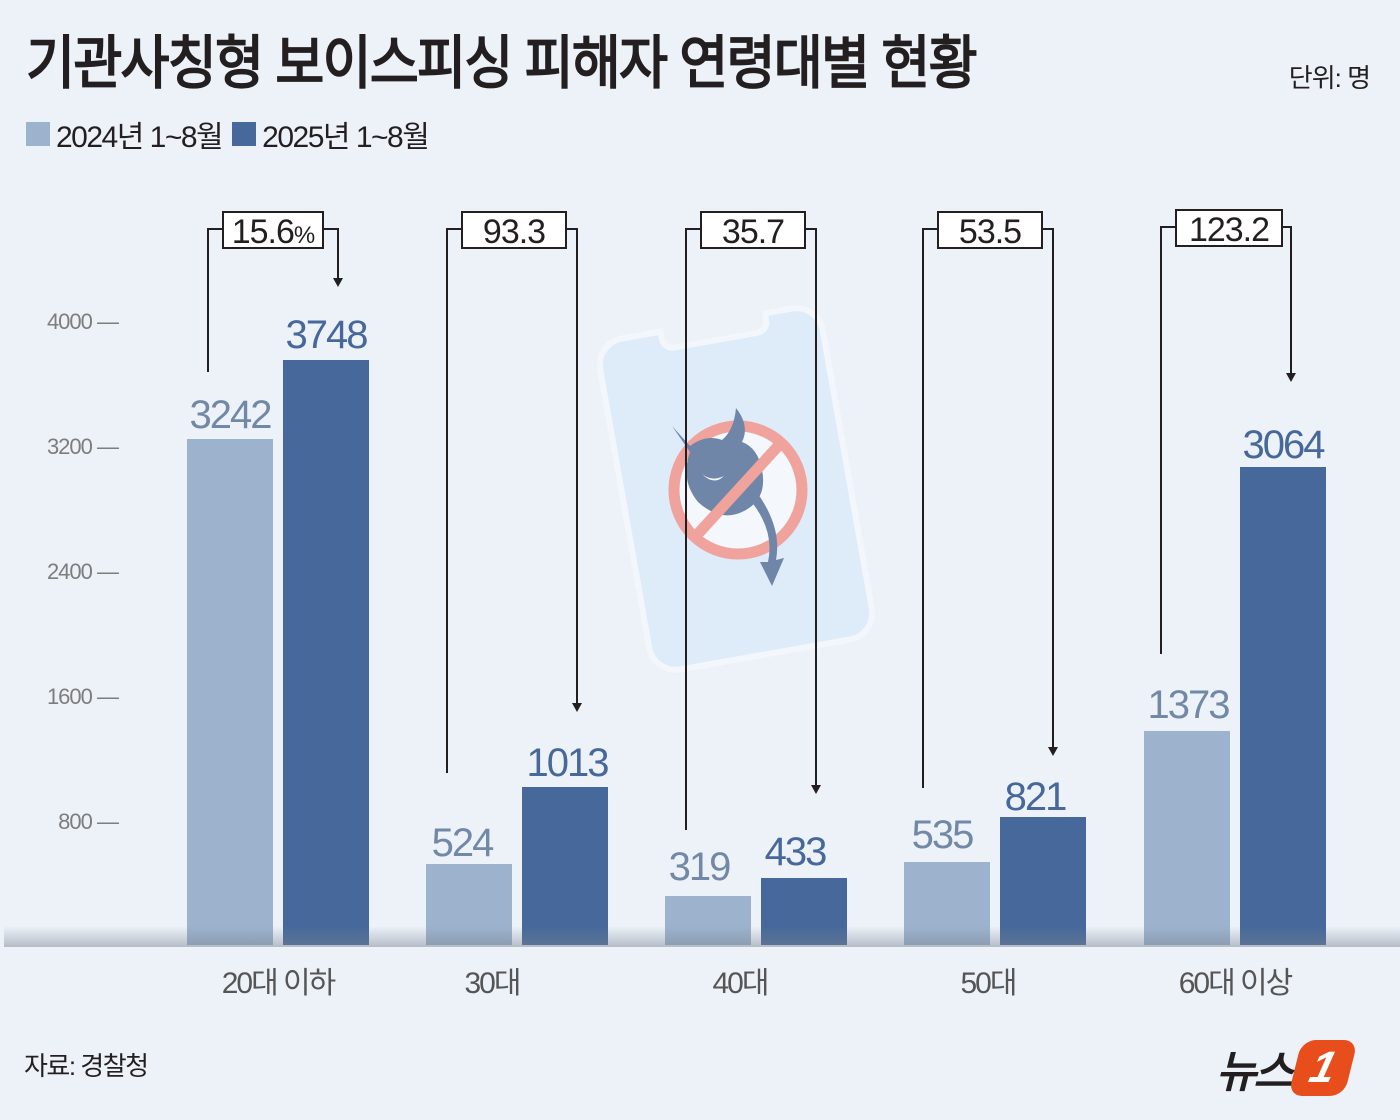 This screenshot has width=1400, height=1120. I want to click on change-value: 93.3, so click(514, 232).